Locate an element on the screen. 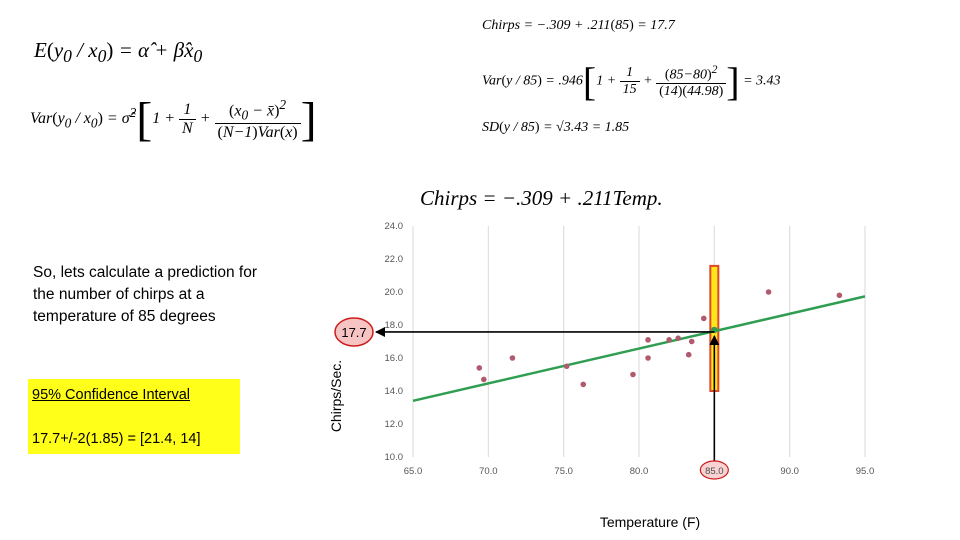 The width and height of the screenshot is (960, 540). x-tick-label-highlighted: 85.0 is located at coordinates (714, 471).